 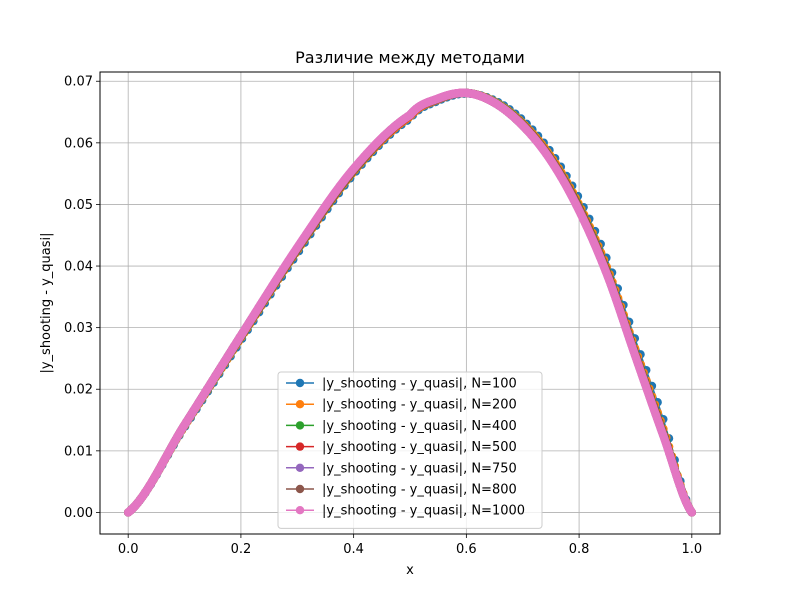 I want to click on legend-item: |y_shooting - y_quasi|, N=500, so click(x=401, y=447).